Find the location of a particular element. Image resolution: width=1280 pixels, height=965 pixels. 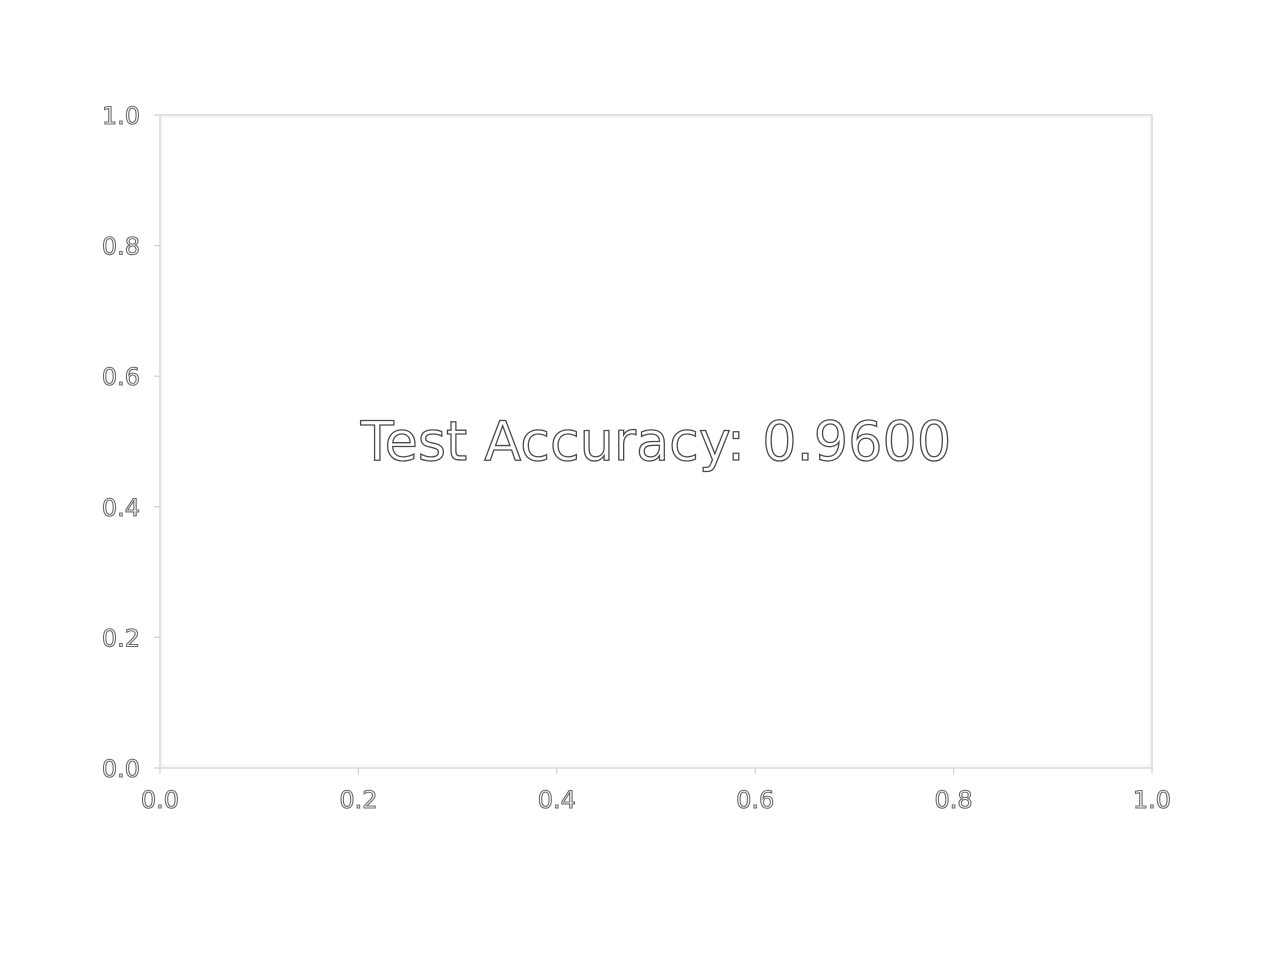

x-tick-label: 1.0 is located at coordinates (1152, 800).